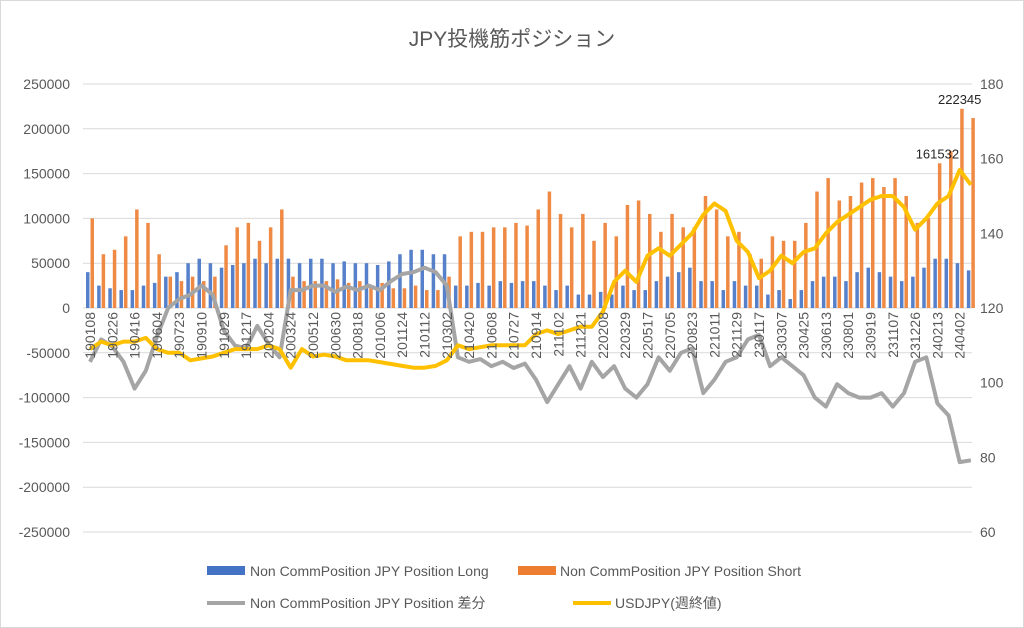 This screenshot has width=1024, height=628. What do you see at coordinates (848, 335) in the screenshot?
I see `x-axis-tick-label: 230801` at bounding box center [848, 335].